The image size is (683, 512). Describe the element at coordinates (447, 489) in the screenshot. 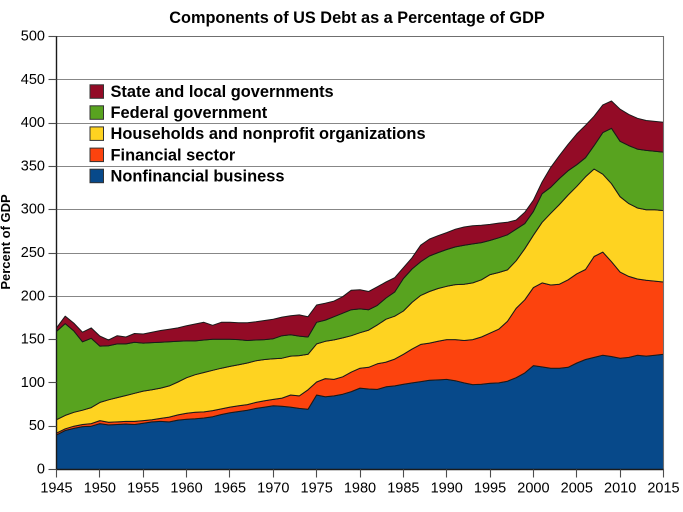

I see `svg-text: 1990` at that location.